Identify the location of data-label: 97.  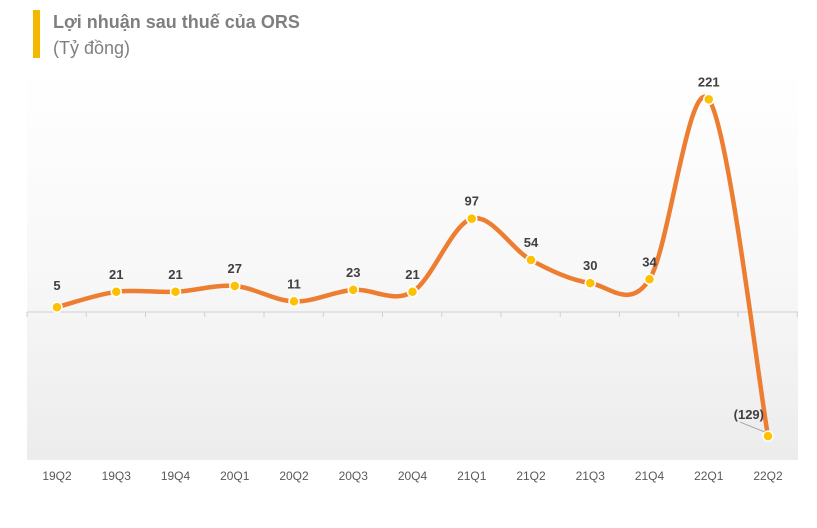
(472, 201).